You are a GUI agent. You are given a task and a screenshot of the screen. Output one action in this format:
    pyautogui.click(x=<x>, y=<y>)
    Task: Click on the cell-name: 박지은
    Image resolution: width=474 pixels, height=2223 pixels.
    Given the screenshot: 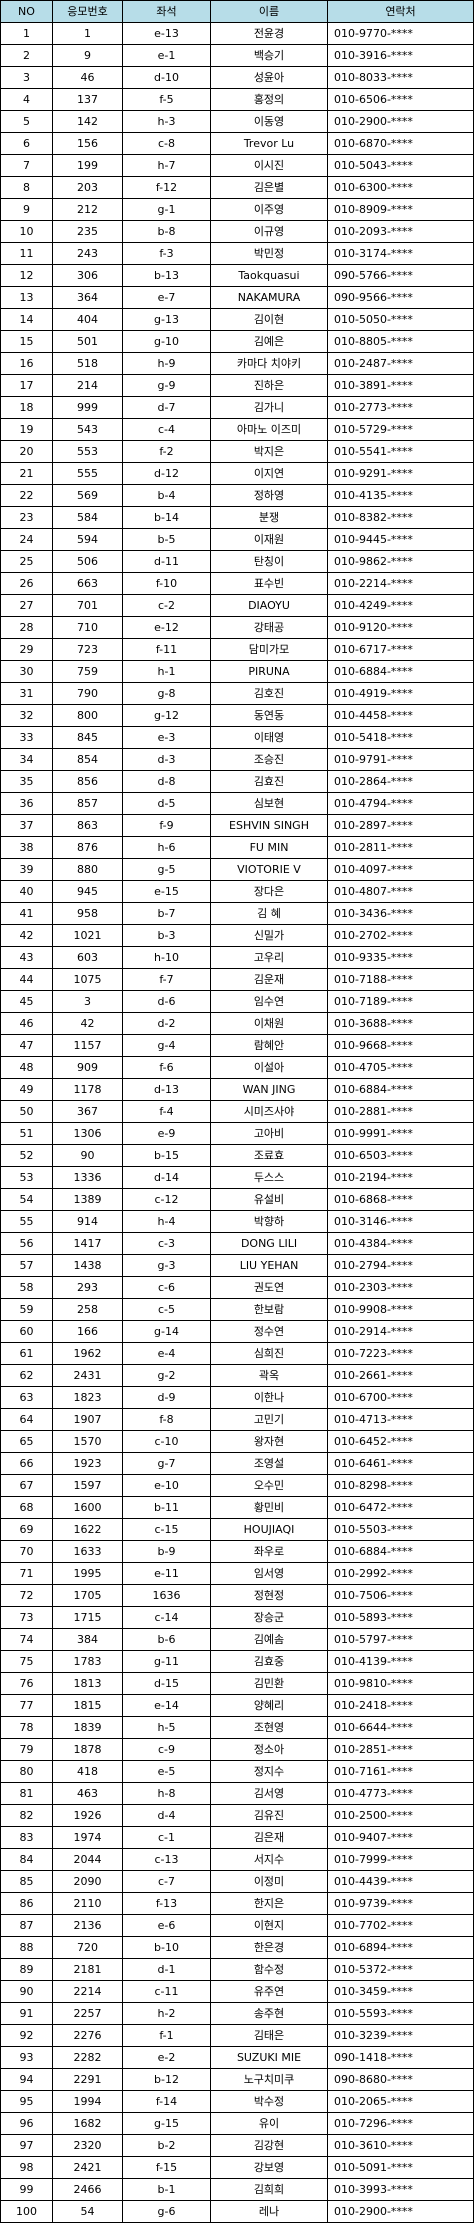 What is the action you would take?
    pyautogui.click(x=269, y=451)
    